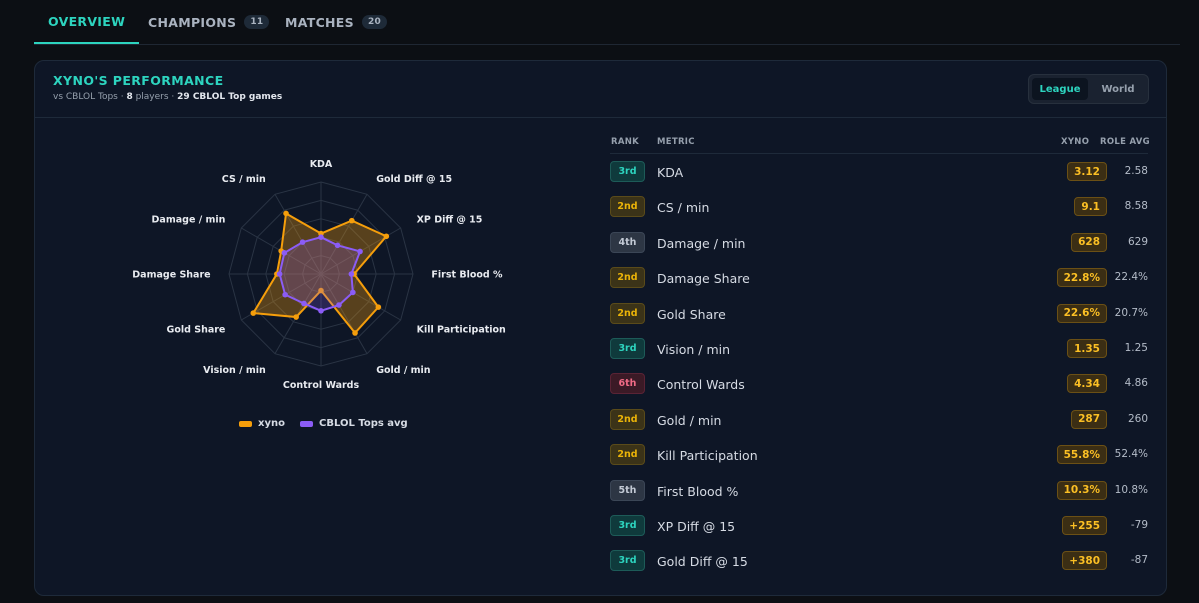 The height and width of the screenshot is (603, 1199). What do you see at coordinates (138, 80) in the screenshot?
I see `card-title: XYNO'S PERFORMANCE` at bounding box center [138, 80].